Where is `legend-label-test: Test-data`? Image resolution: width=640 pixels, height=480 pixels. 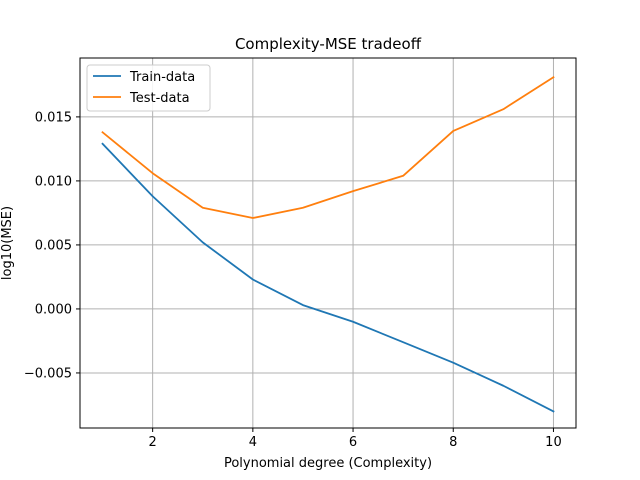 legend-label-test: Test-data is located at coordinates (159, 98).